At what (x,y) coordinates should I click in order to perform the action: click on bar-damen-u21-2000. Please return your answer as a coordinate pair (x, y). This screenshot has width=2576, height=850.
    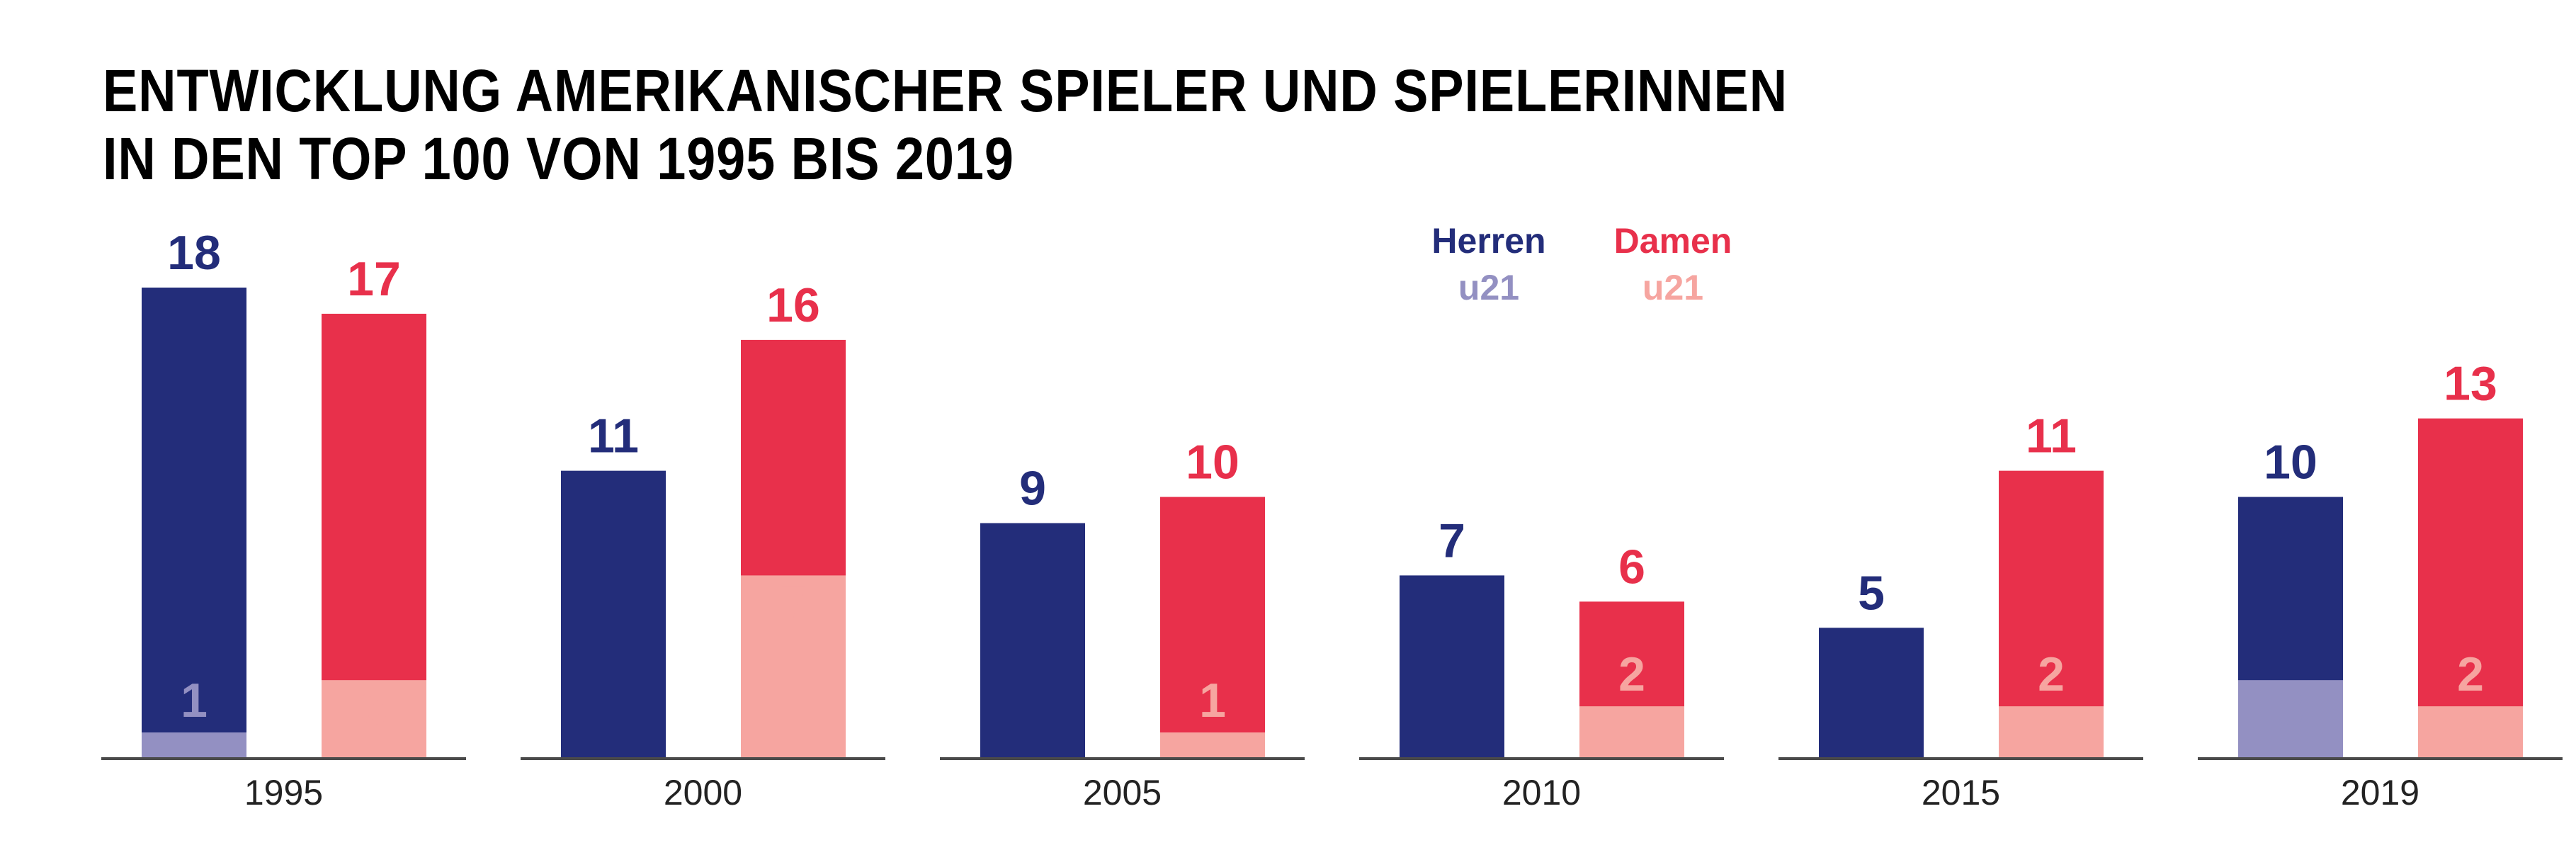
    Looking at the image, I should click on (793, 667).